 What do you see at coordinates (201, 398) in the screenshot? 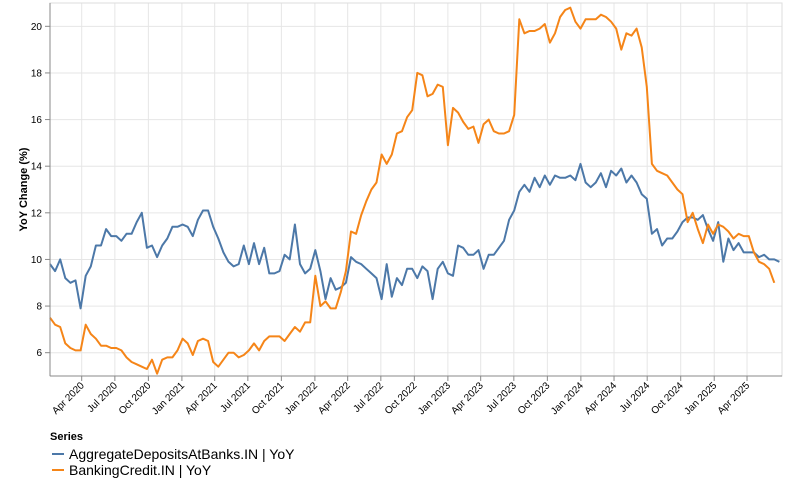
I see `x-tick-label: Apr 2021` at bounding box center [201, 398].